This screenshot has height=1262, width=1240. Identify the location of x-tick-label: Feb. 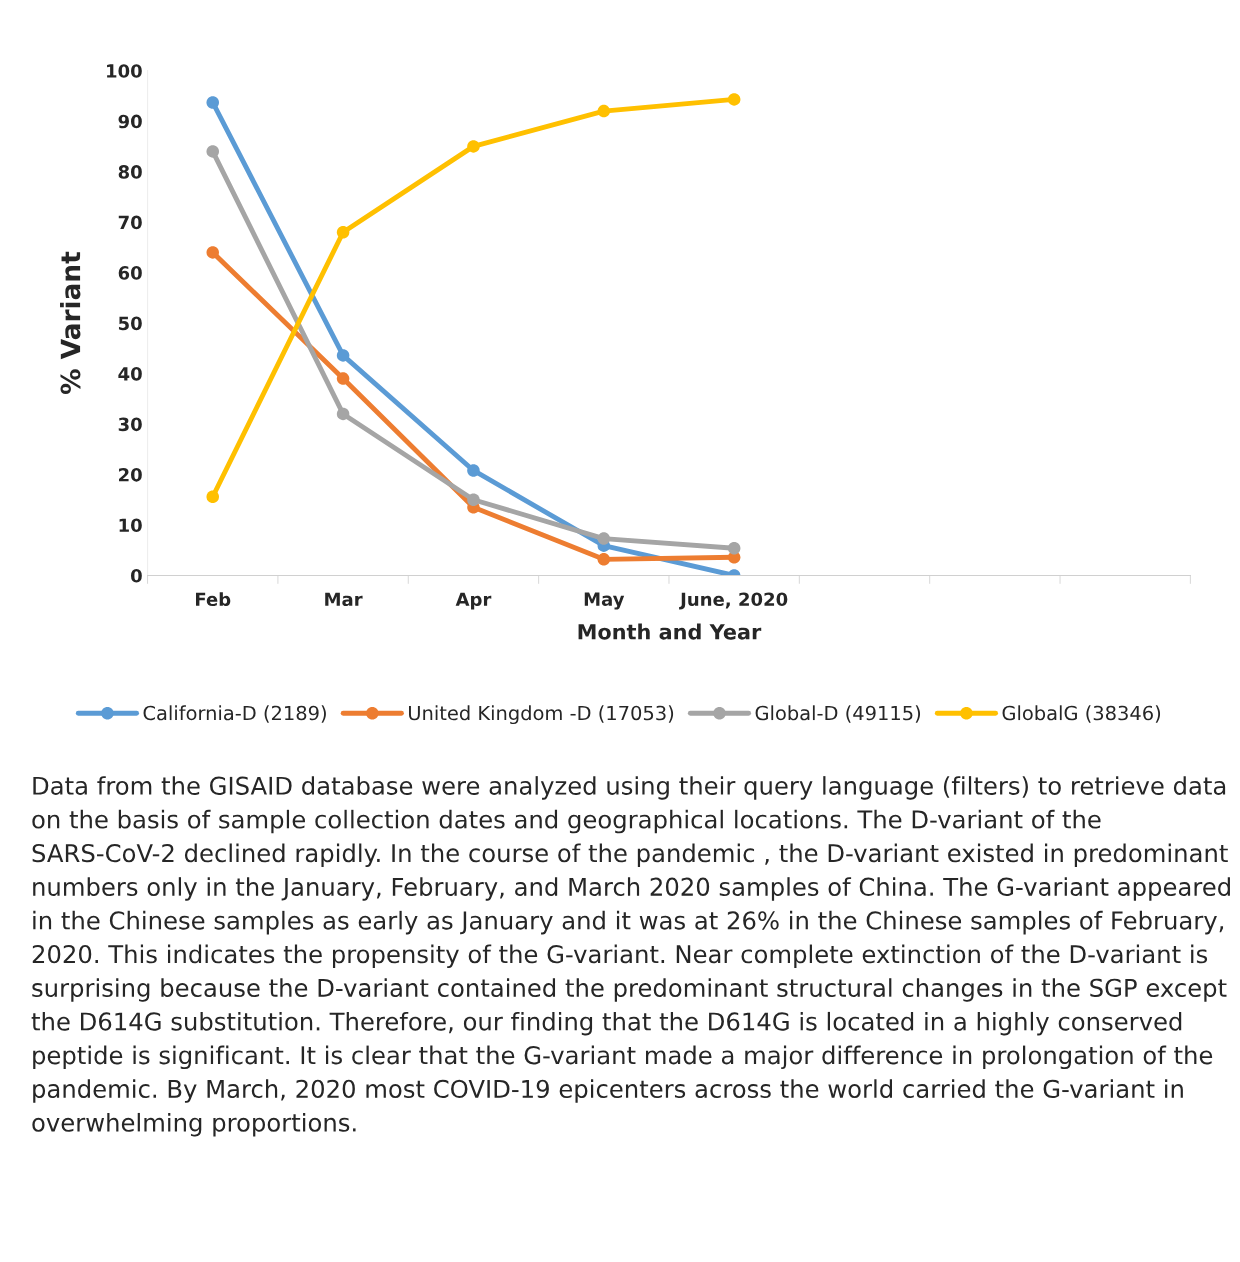
(213, 599).